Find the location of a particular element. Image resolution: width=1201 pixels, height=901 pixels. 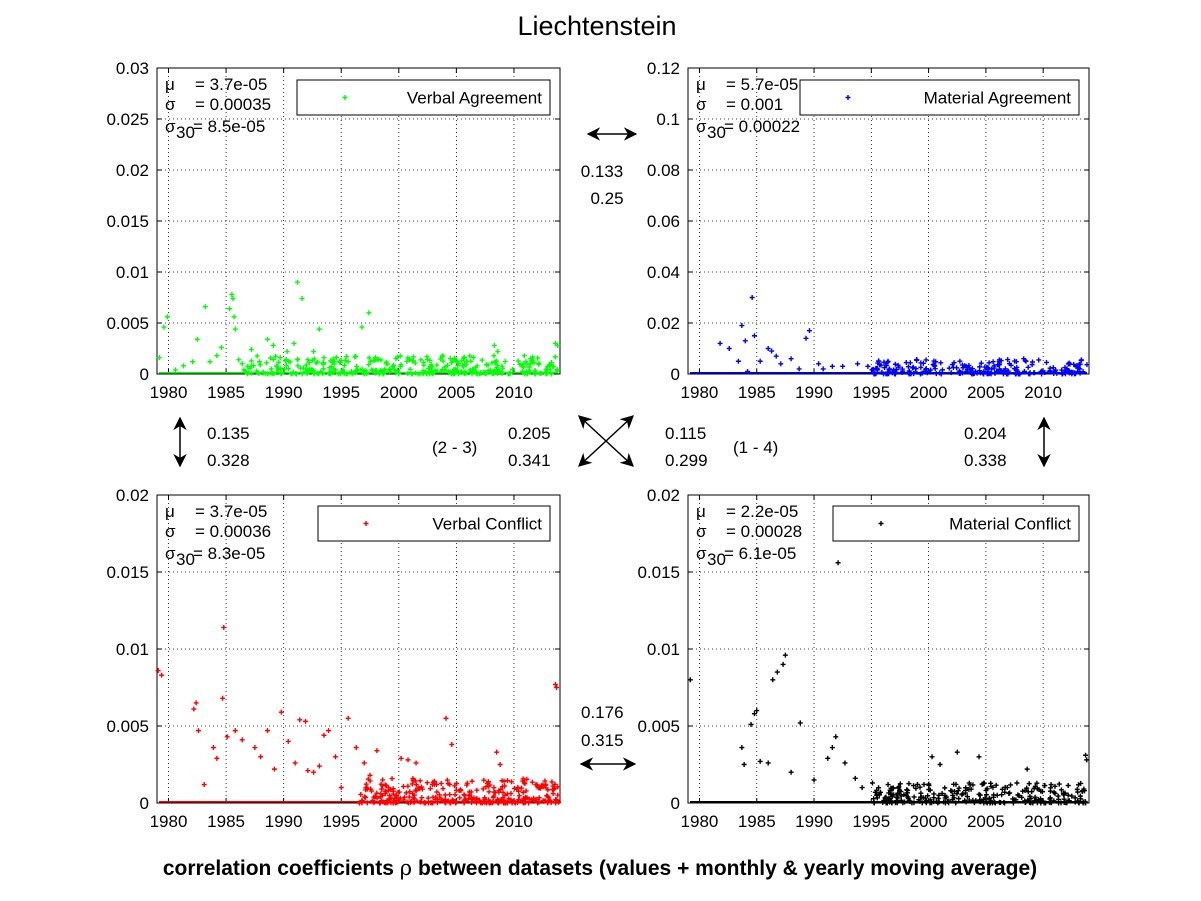

stat-subscript: 30 is located at coordinates (185, 132).